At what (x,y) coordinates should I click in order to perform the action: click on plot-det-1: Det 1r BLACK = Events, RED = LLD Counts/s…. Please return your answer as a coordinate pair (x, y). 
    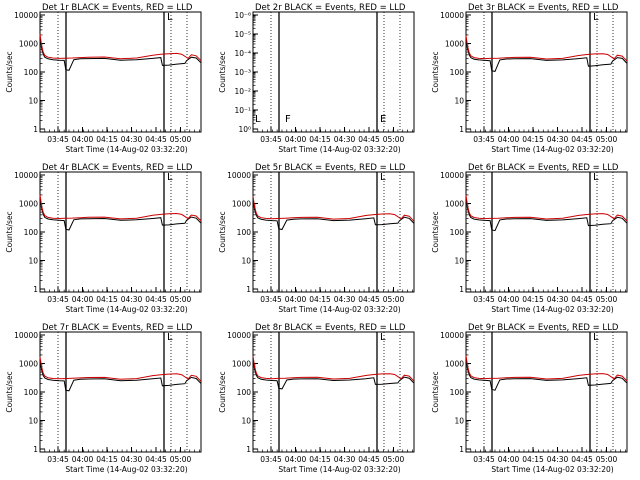
    Looking at the image, I should click on (103, 78).